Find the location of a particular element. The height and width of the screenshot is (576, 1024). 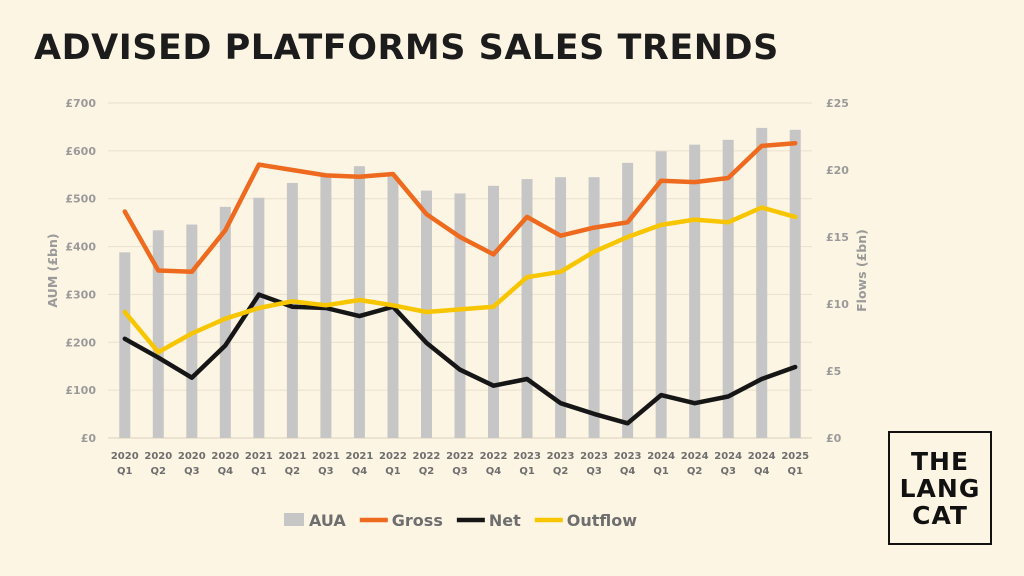

left-tick-label: £100 is located at coordinates (80, 390).